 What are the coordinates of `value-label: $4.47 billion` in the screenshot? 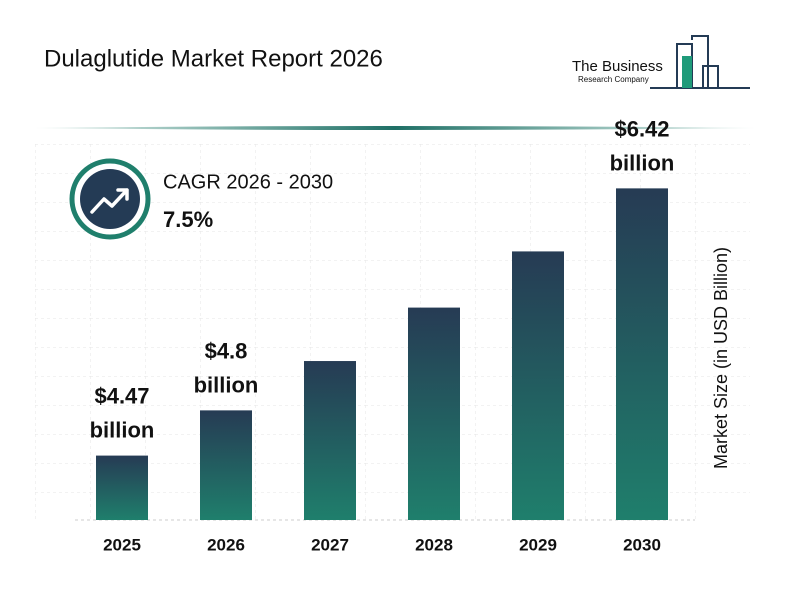 It's located at (122, 412).